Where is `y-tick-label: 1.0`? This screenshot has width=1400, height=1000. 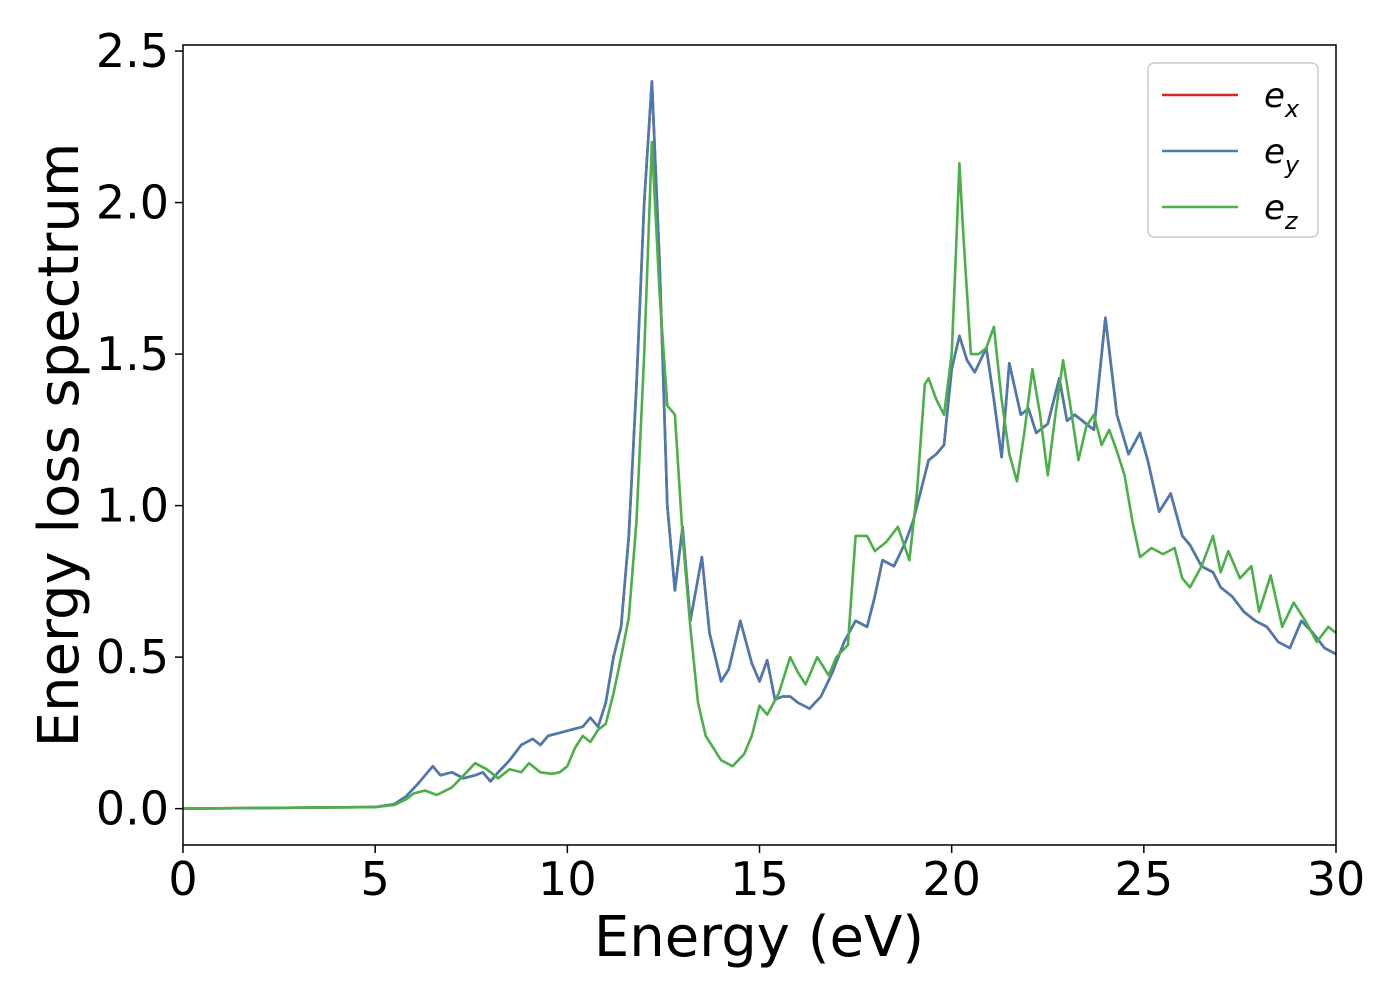
y-tick-label: 1.0 is located at coordinates (132, 506).